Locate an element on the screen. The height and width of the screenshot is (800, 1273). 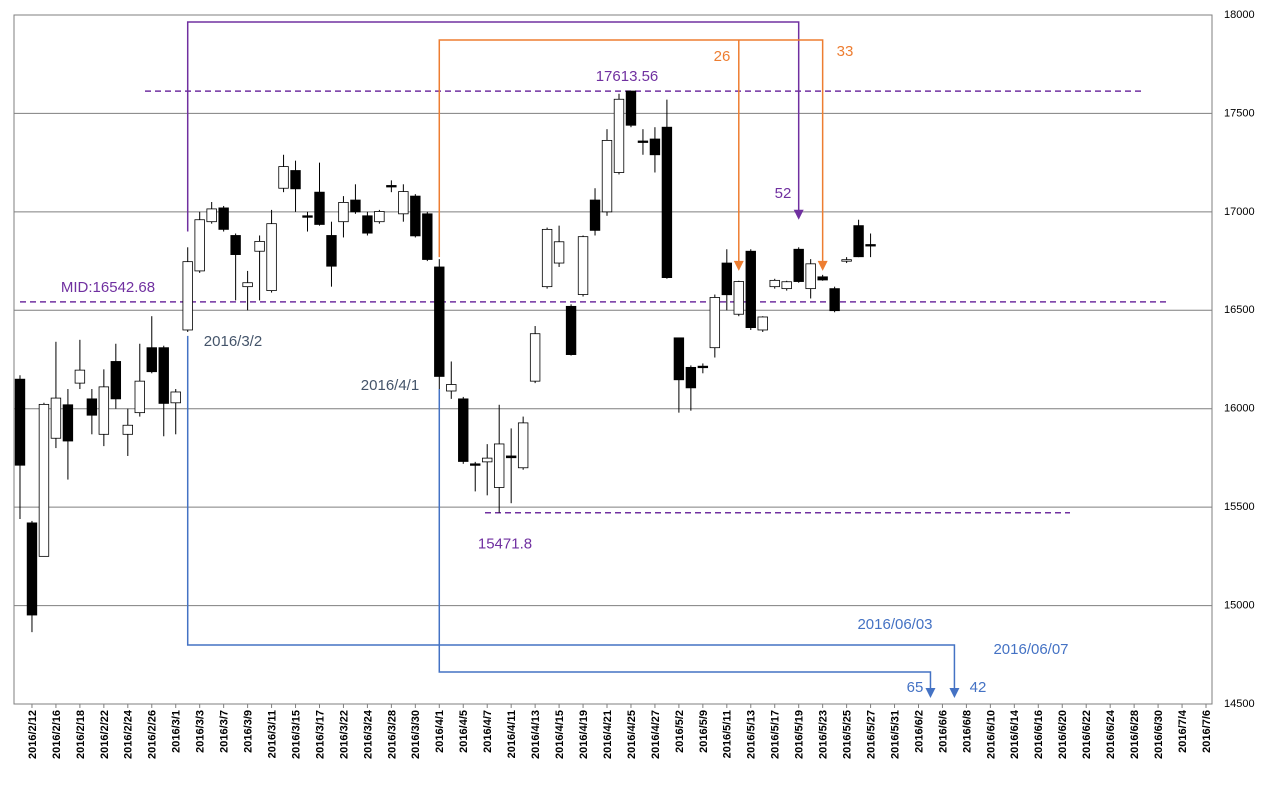
x-tick-label: 2016/5/25 is located at coordinates (848, 734).